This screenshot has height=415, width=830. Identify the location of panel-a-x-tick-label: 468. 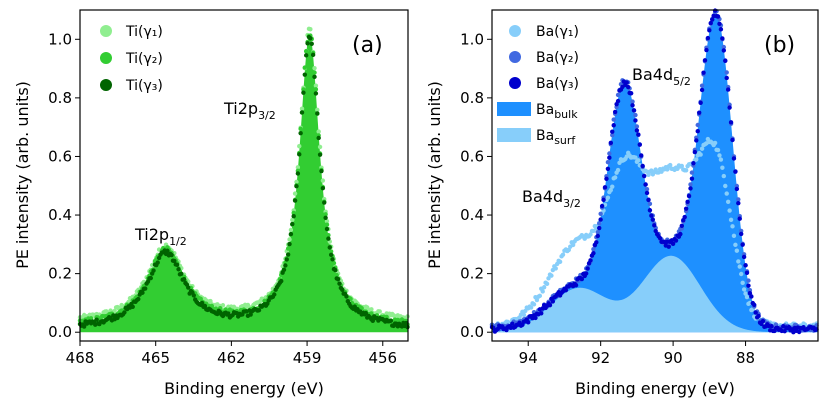
(80, 358).